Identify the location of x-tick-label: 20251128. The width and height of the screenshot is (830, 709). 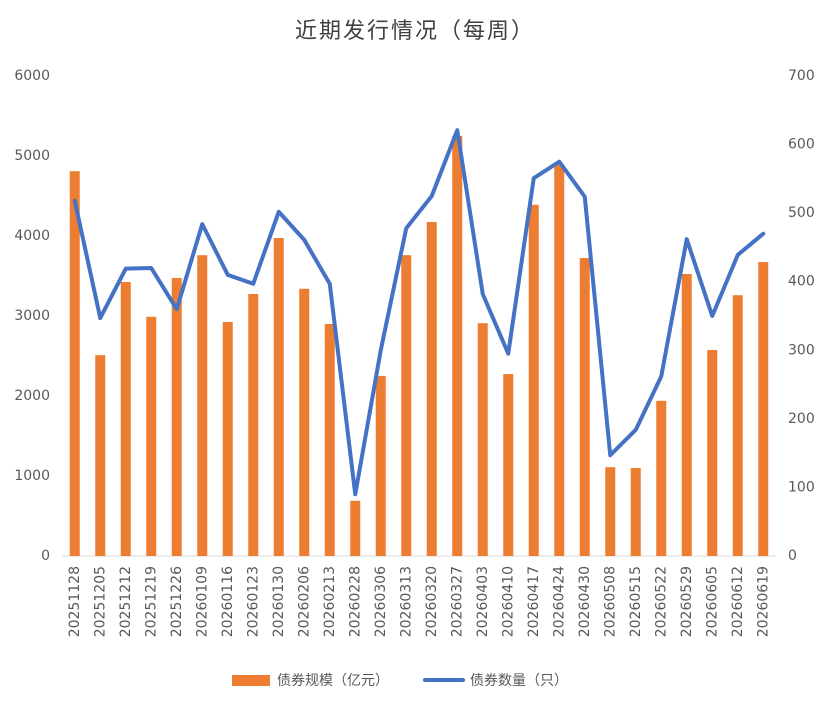
(75, 601).